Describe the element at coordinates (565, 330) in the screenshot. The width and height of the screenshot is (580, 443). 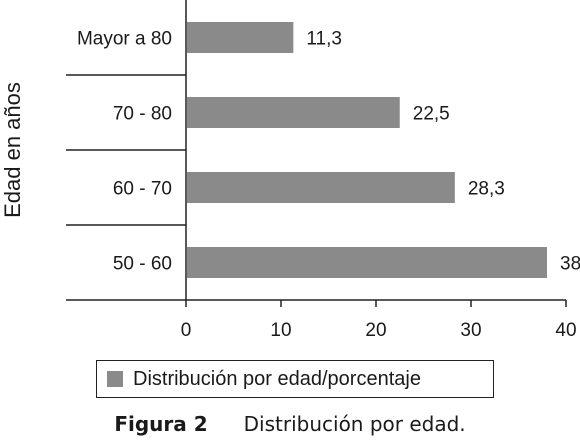
I see `x-tick-label: 40` at that location.